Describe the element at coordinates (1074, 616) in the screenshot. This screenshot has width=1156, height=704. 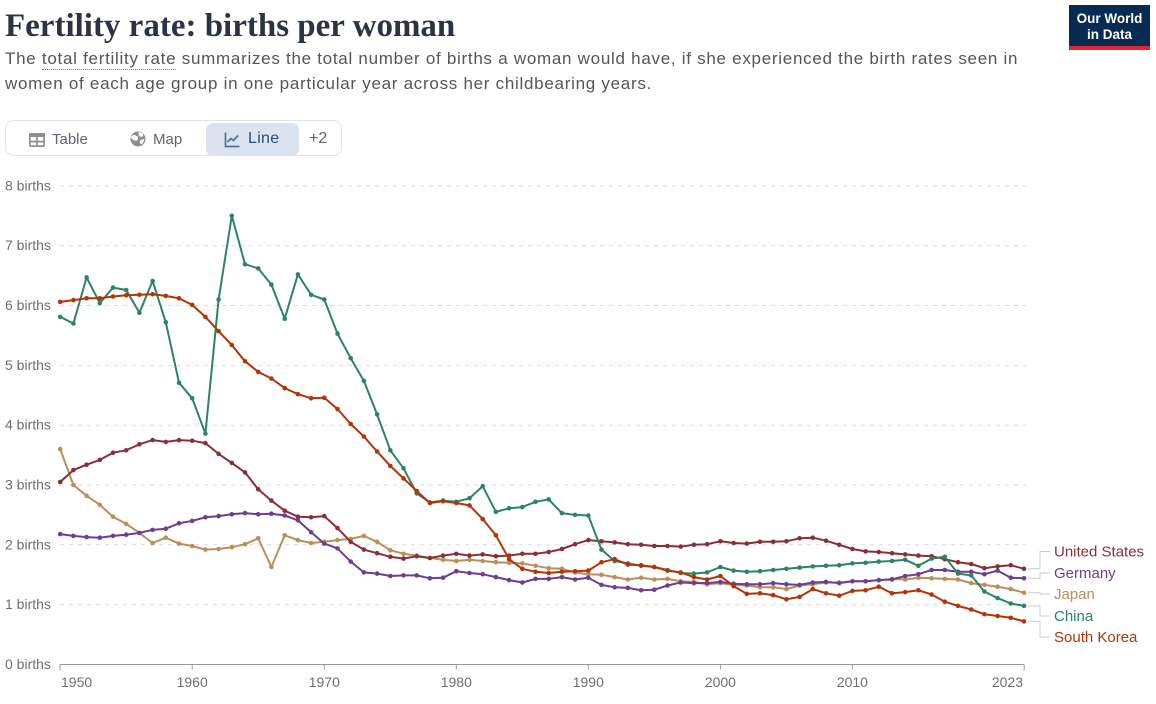
I see `svg-text: China` at that location.